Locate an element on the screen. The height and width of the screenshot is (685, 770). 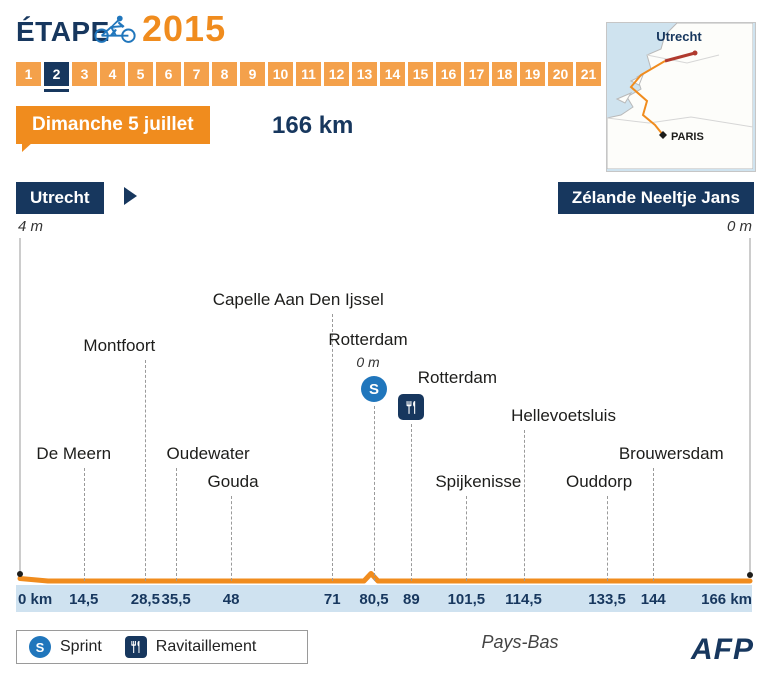
stage-cell-13: 13 is located at coordinates (364, 74).